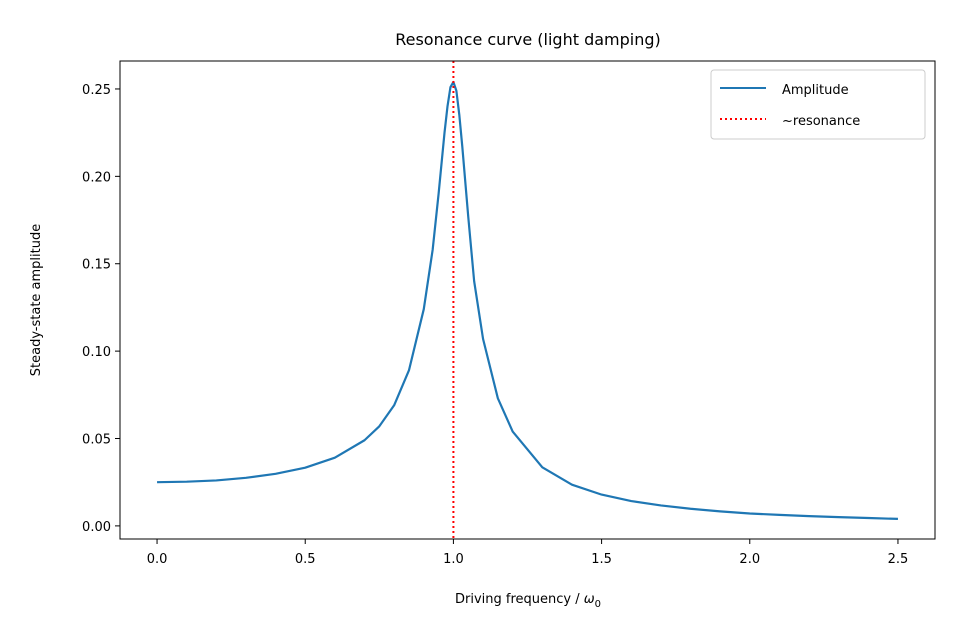  I want to click on x-tick-label: 1.0, so click(453, 559).